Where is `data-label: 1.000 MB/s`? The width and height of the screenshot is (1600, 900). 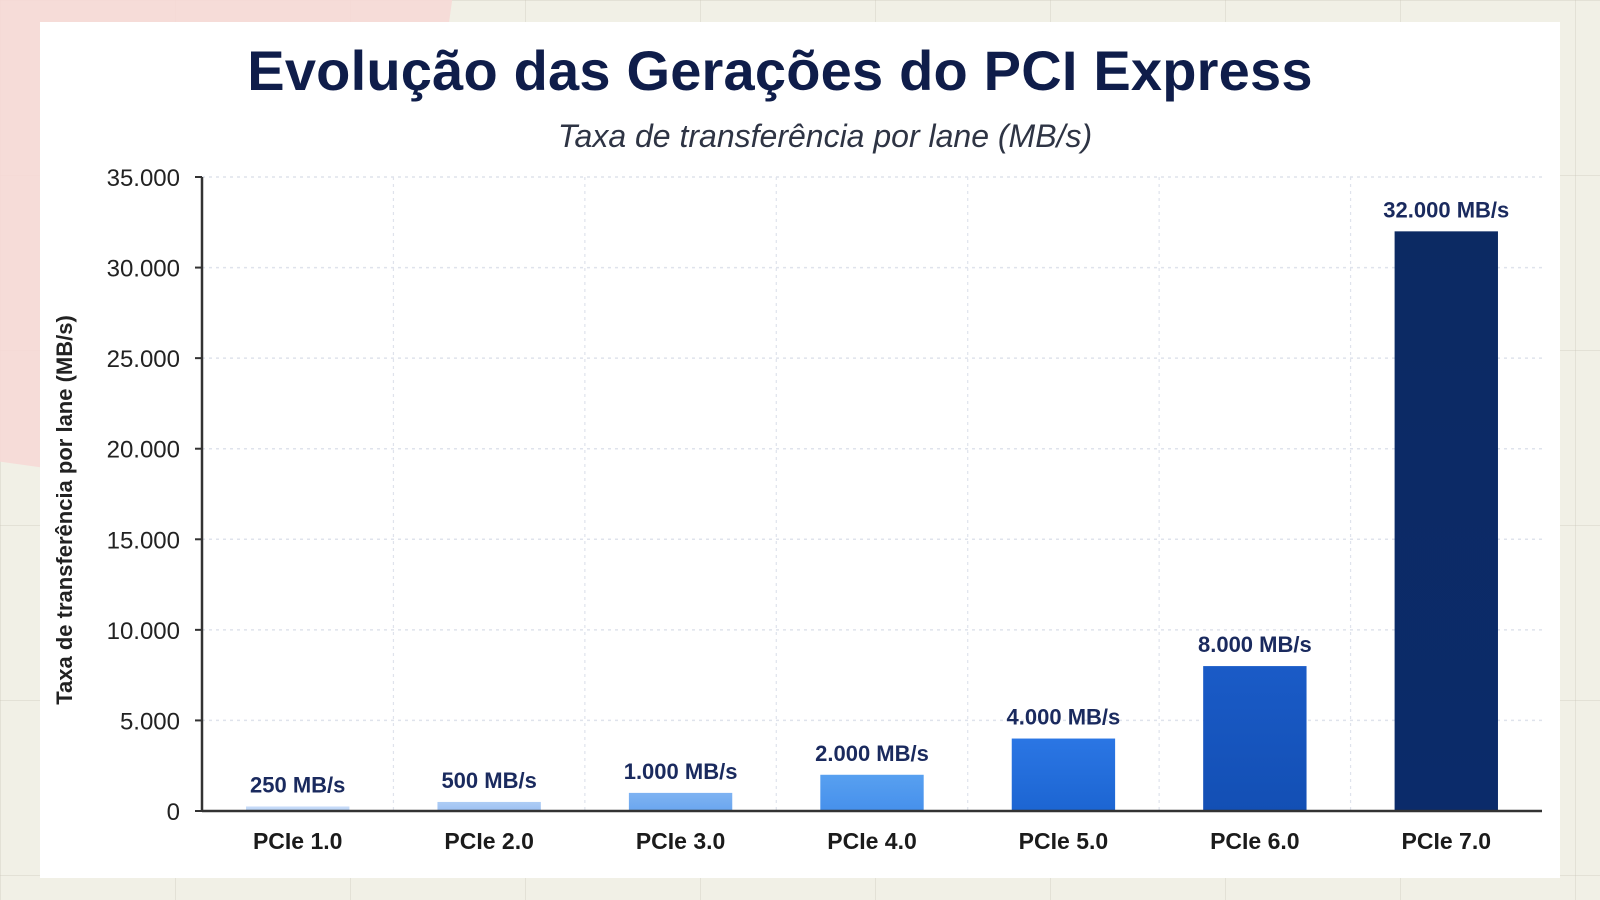 data-label: 1.000 MB/s is located at coordinates (681, 771).